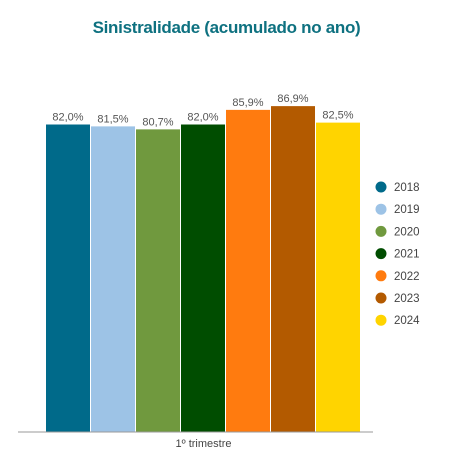  What do you see at coordinates (203, 278) in the screenshot?
I see `bar-2021` at bounding box center [203, 278].